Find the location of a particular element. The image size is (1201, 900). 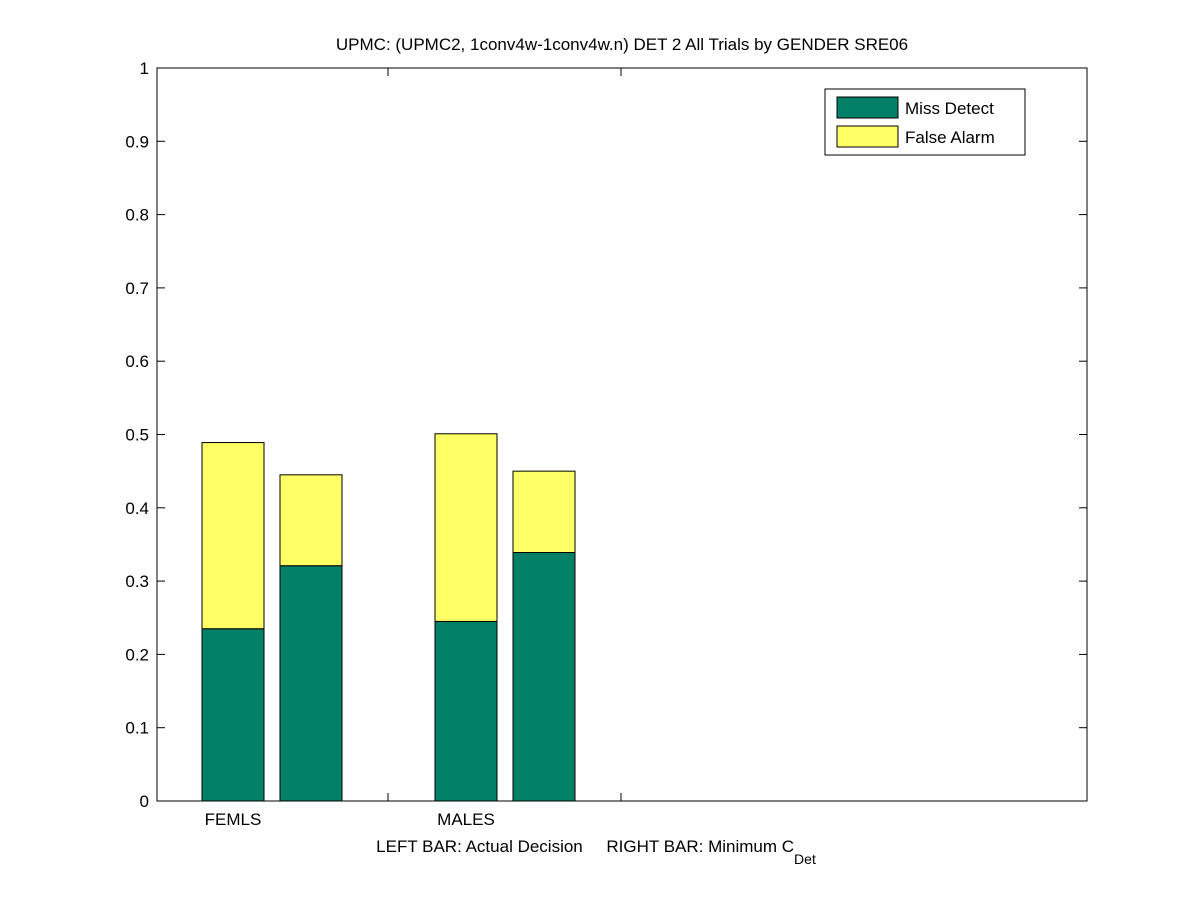

x-category-labels: FEMLS MALES is located at coordinates (350, 819).